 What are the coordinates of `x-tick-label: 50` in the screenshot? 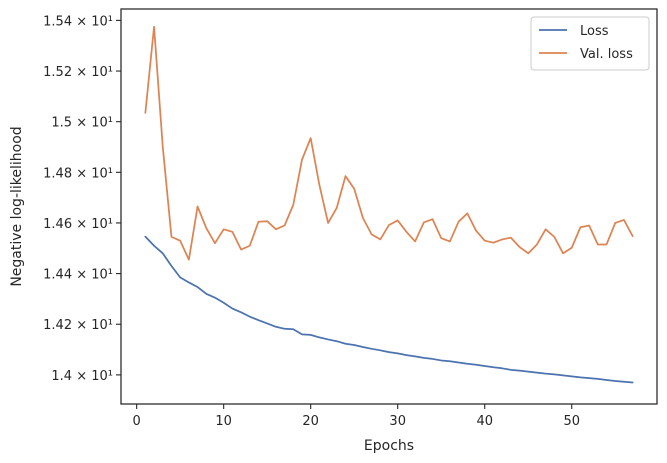 It's located at (571, 421).